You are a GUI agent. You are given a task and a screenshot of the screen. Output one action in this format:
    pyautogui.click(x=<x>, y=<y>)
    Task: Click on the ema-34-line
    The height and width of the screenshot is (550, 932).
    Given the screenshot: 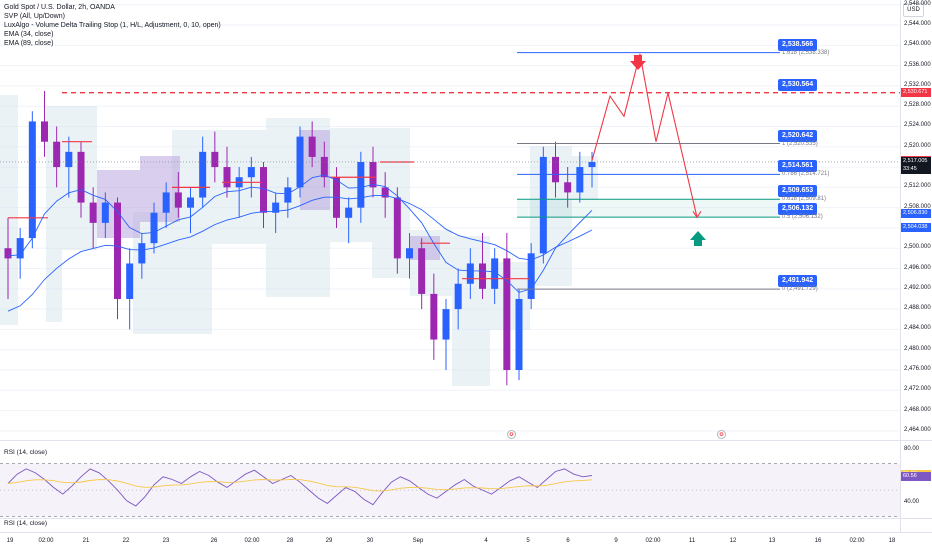 What is the action you would take?
    pyautogui.click(x=300, y=233)
    